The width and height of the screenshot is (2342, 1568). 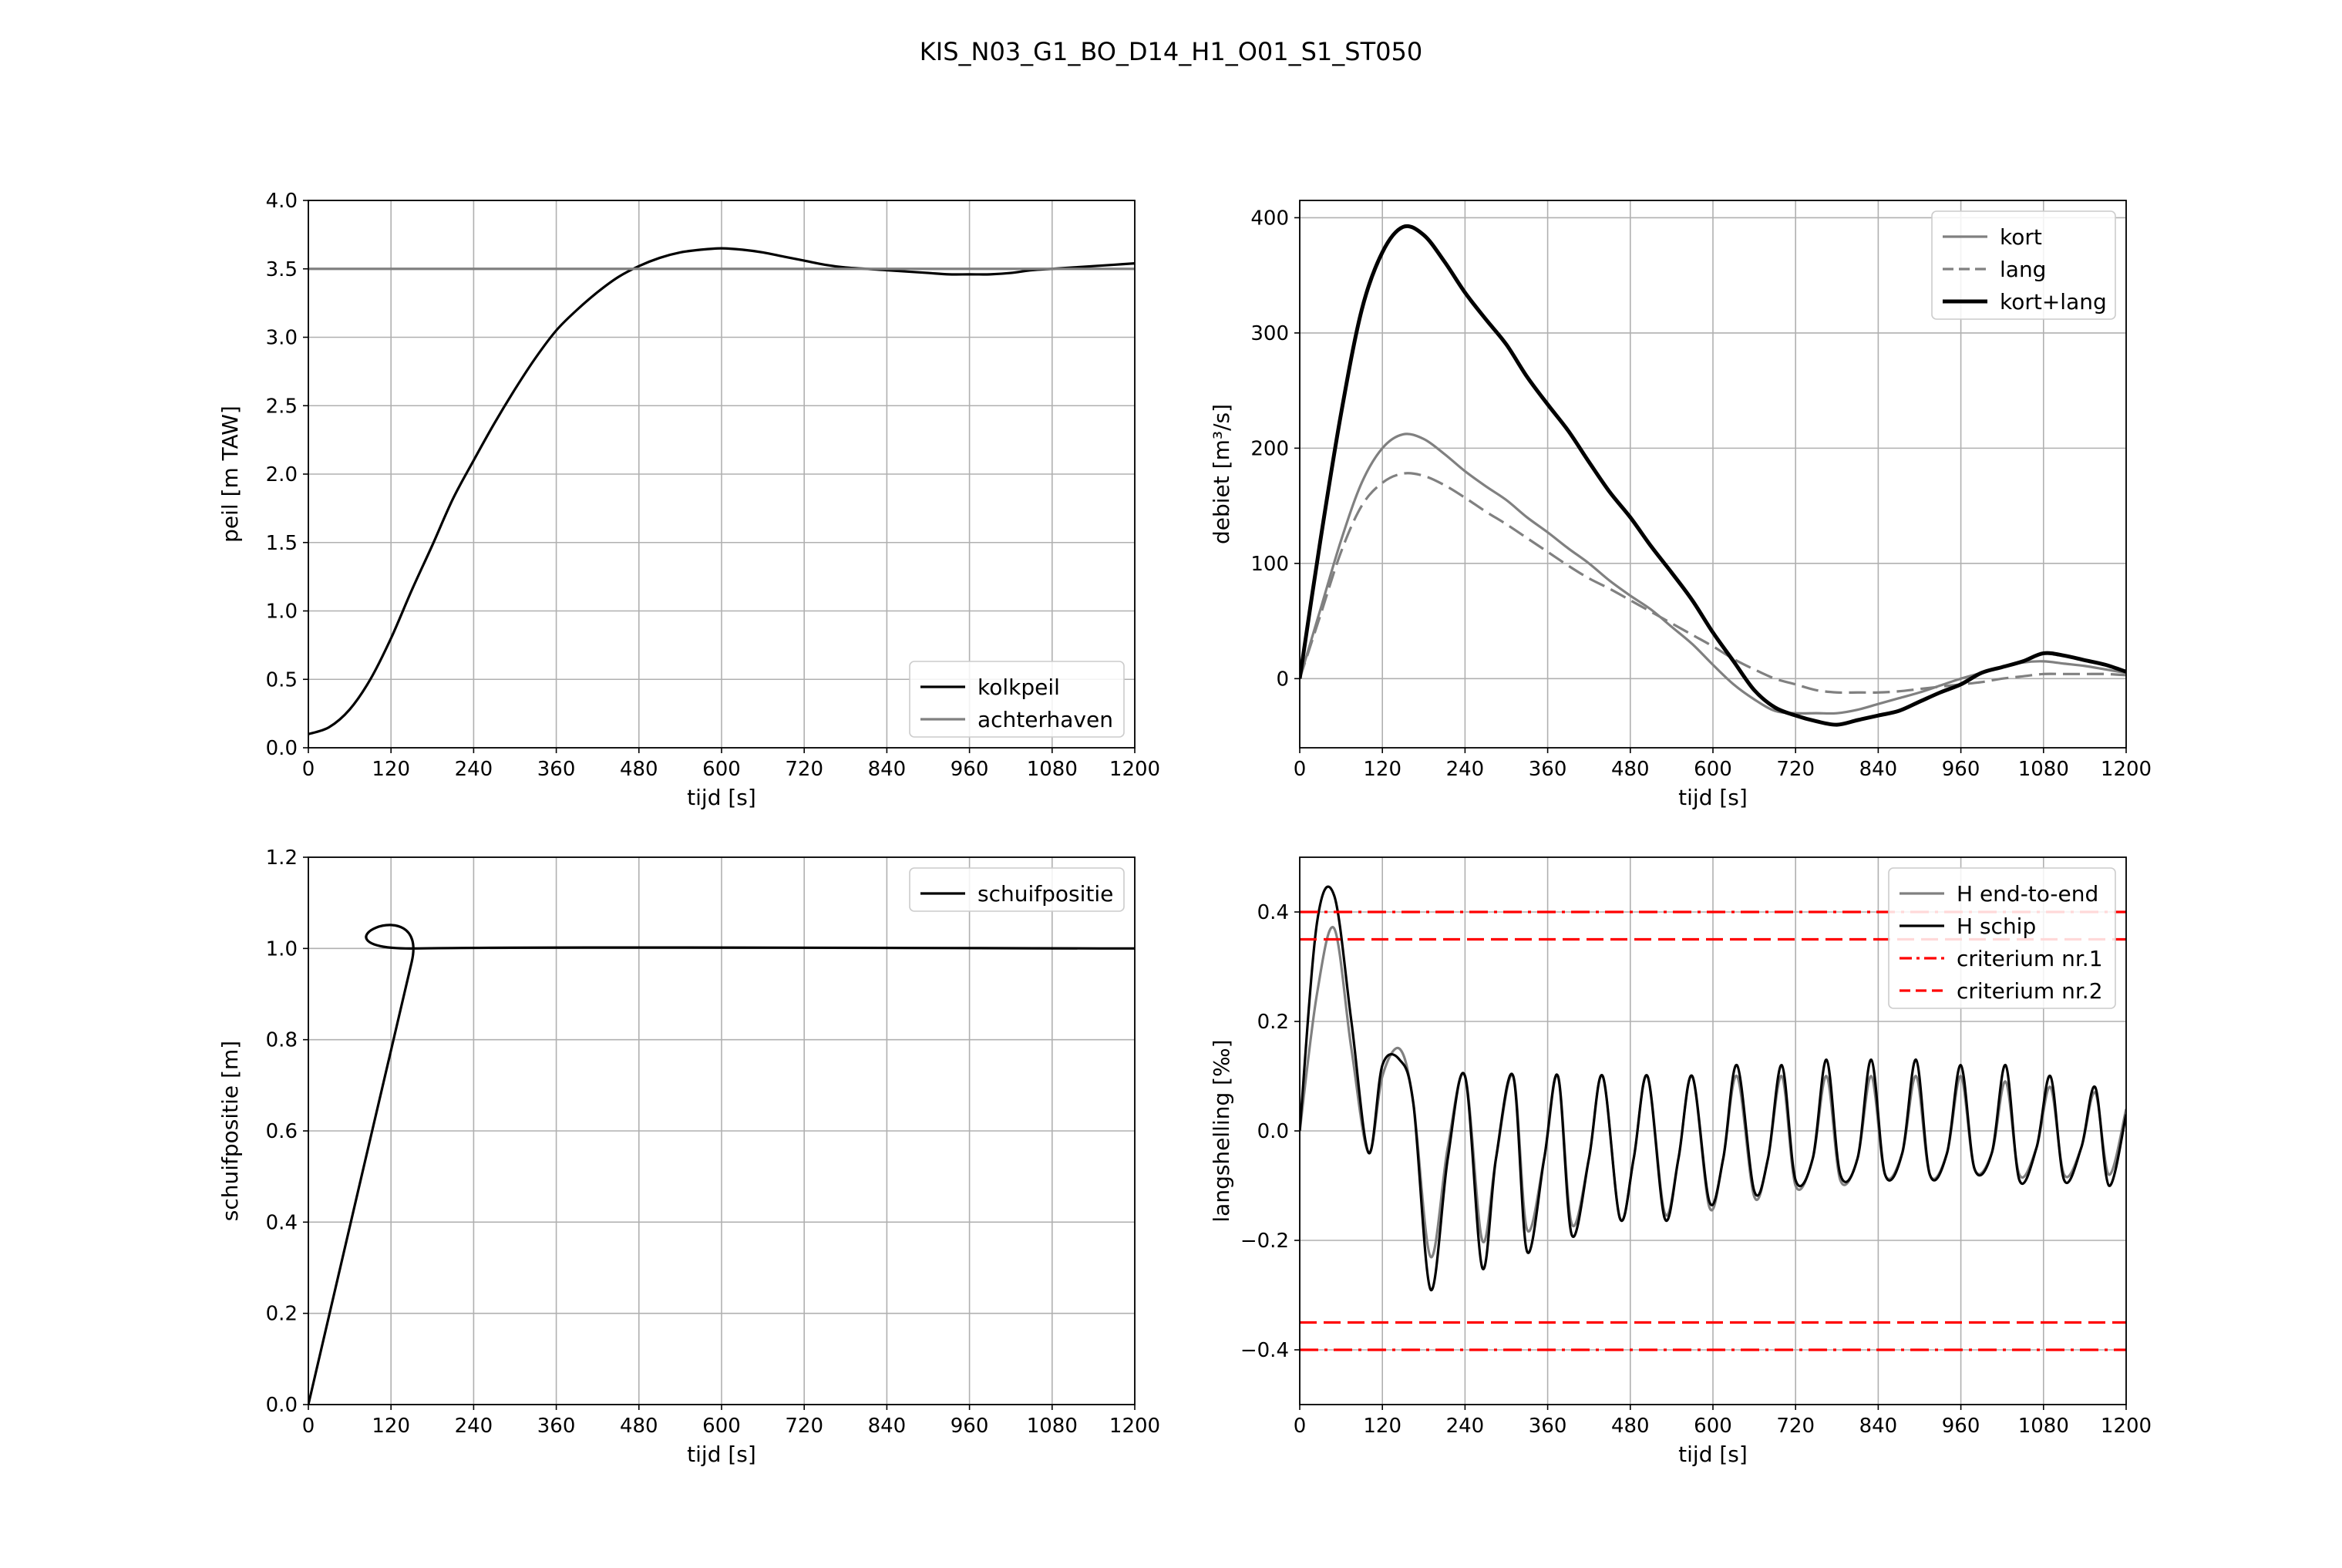 I want to click on y-tick-label: 1.2, so click(x=282, y=858).